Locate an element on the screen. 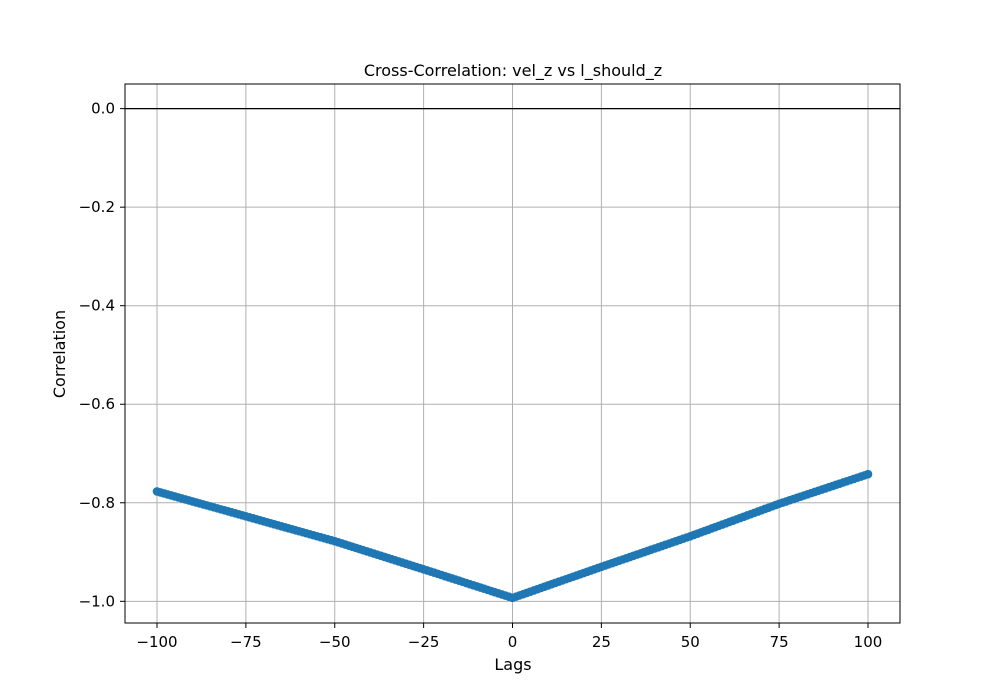 The width and height of the screenshot is (1000, 700). x-axis-ticks: −100 −75 −50 −25 0 25 50 75 100 is located at coordinates (509, 637).